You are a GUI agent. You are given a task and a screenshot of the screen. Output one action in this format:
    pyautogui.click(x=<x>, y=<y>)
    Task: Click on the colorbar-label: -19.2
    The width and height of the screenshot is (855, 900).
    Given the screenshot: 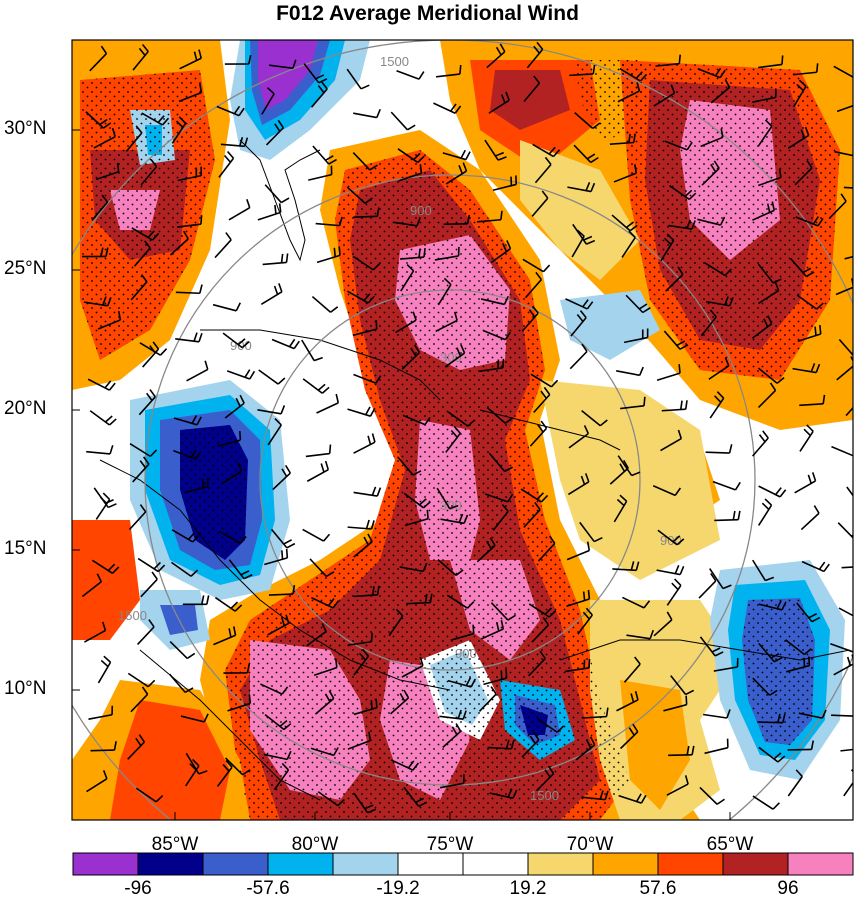 What is the action you would take?
    pyautogui.click(x=398, y=888)
    